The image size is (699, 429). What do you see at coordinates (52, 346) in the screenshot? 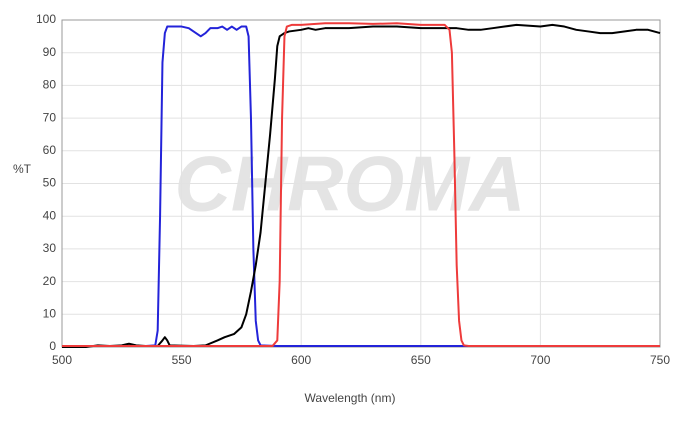
I see `y-tick-label: 0` at bounding box center [52, 346].